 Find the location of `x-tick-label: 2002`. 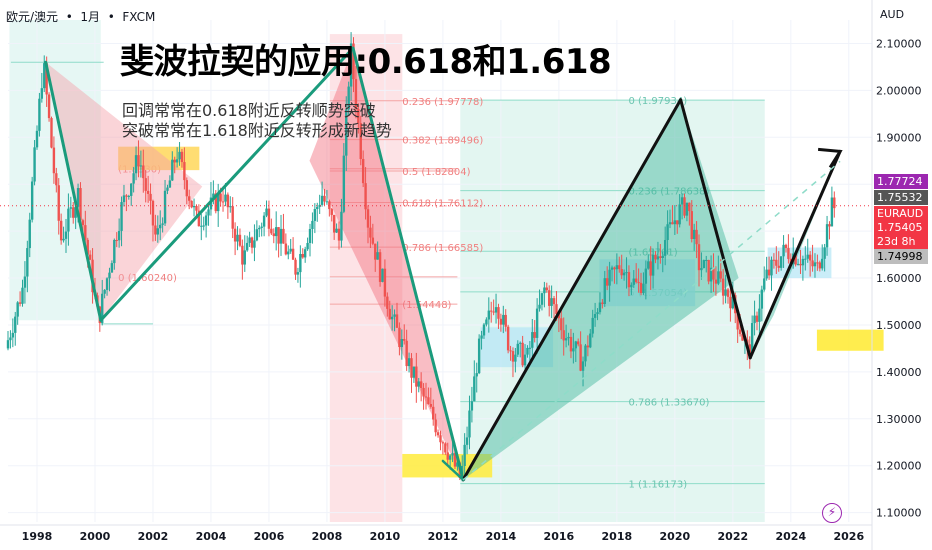

x-tick-label: 2002 is located at coordinates (153, 536).